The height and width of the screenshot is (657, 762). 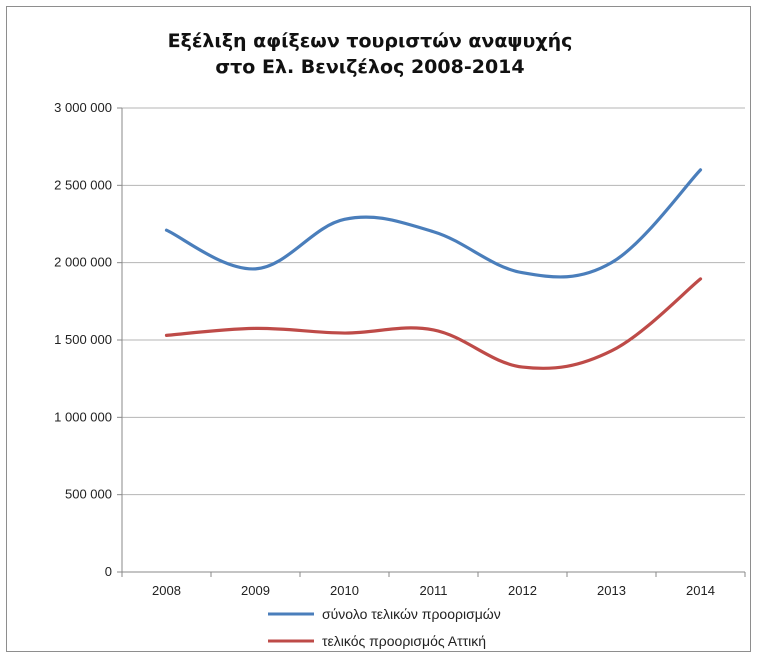 I want to click on y-tick-label: 500 000, so click(x=88, y=494).